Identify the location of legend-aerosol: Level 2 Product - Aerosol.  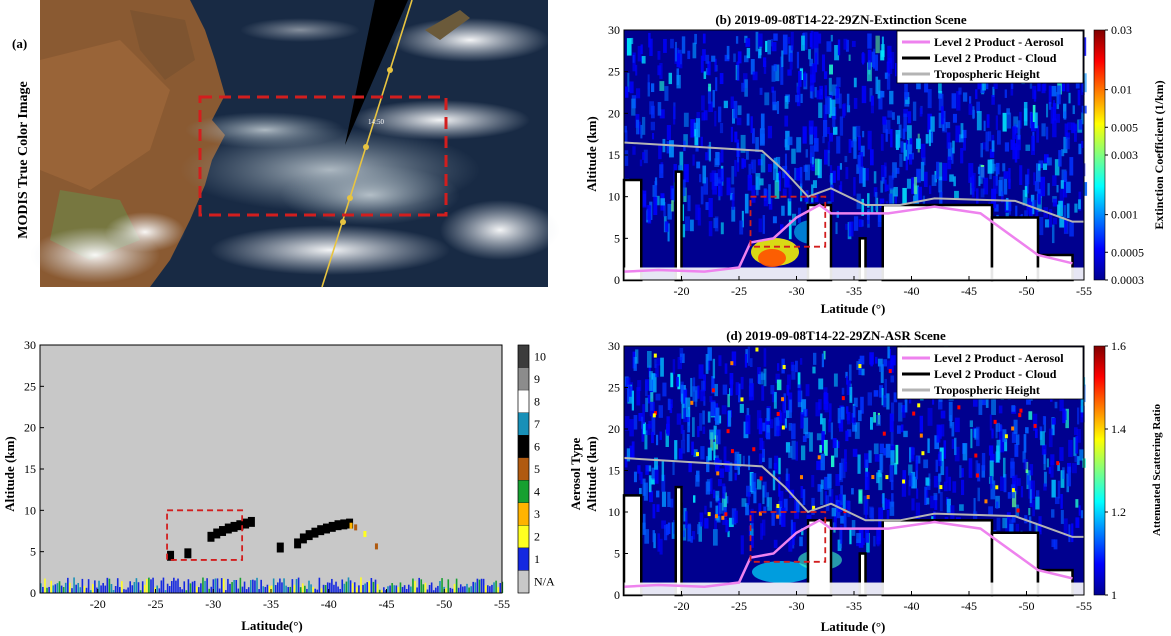
(999, 42).